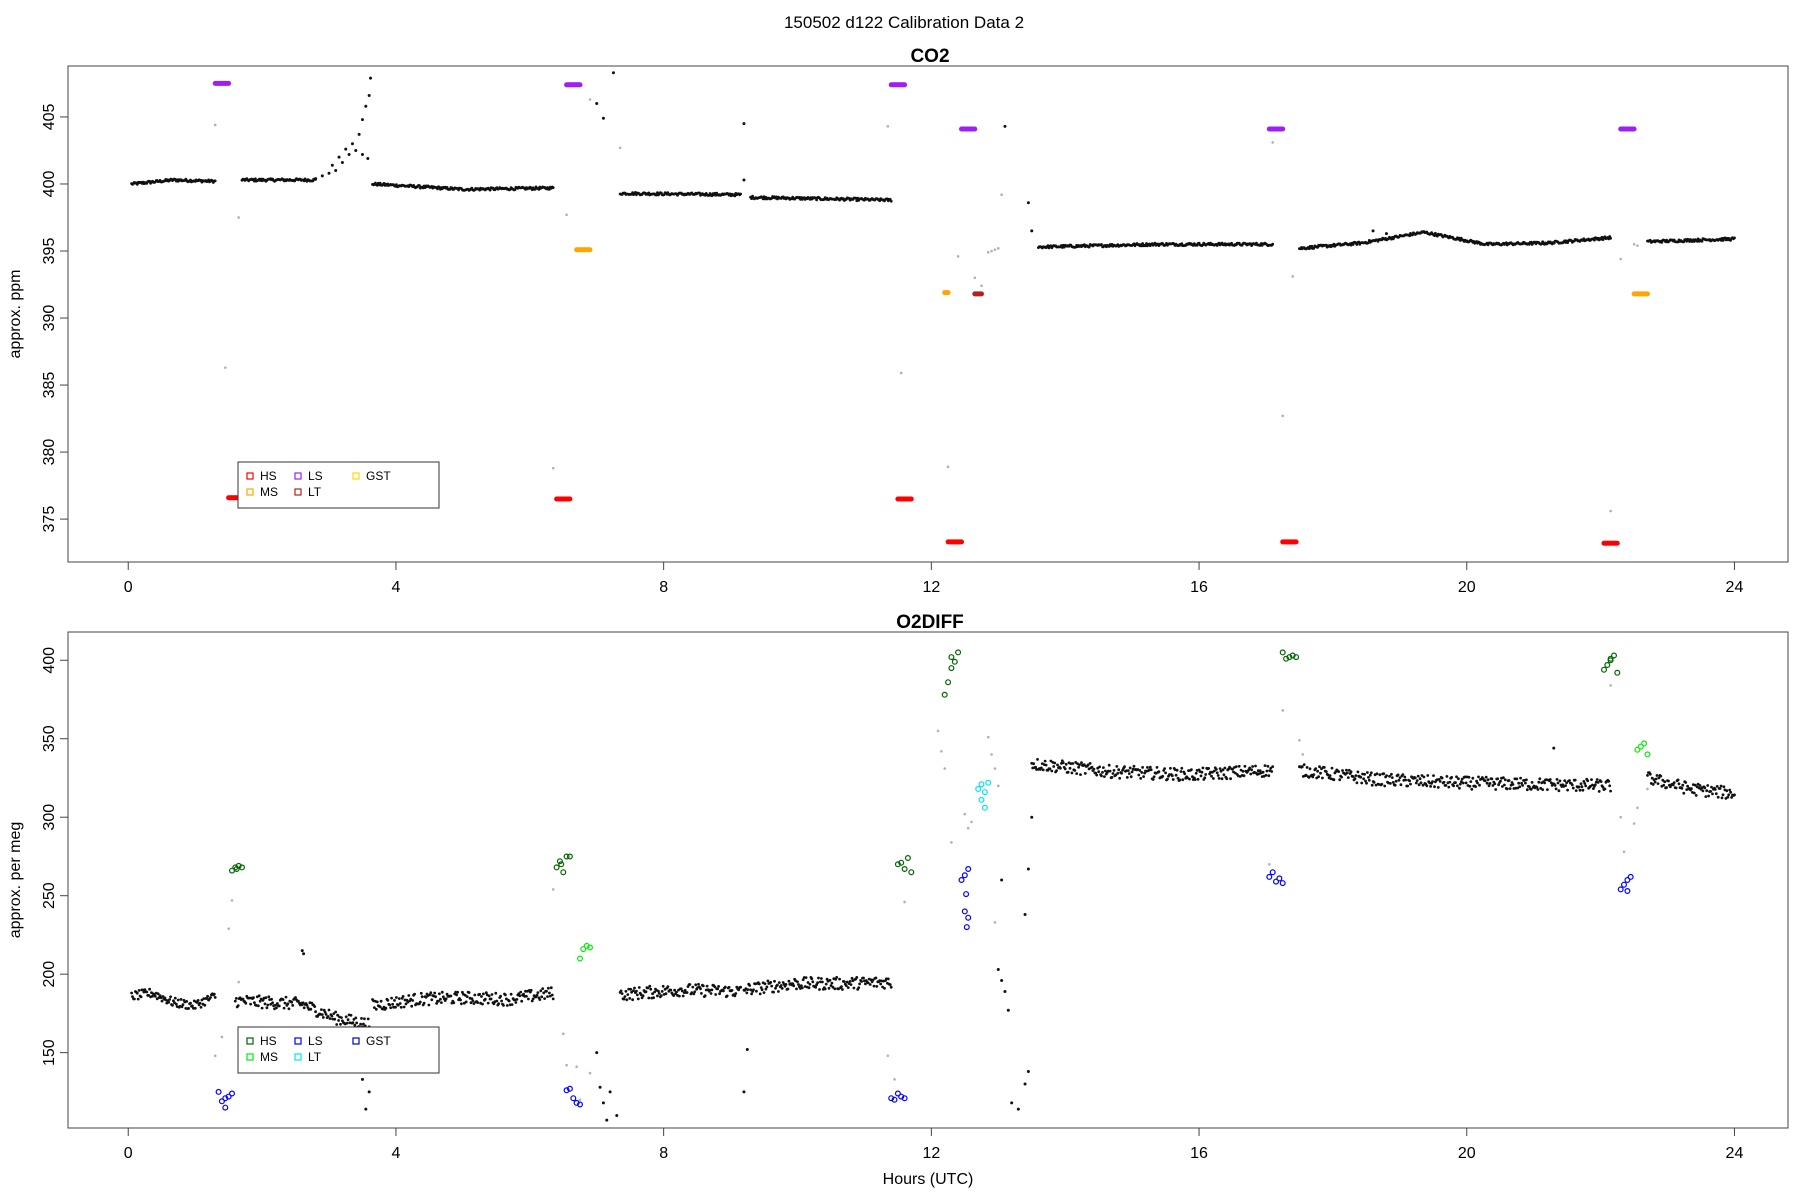  I want to click on figure-title: 150502 d122 Calibration Data 2, so click(904, 22).